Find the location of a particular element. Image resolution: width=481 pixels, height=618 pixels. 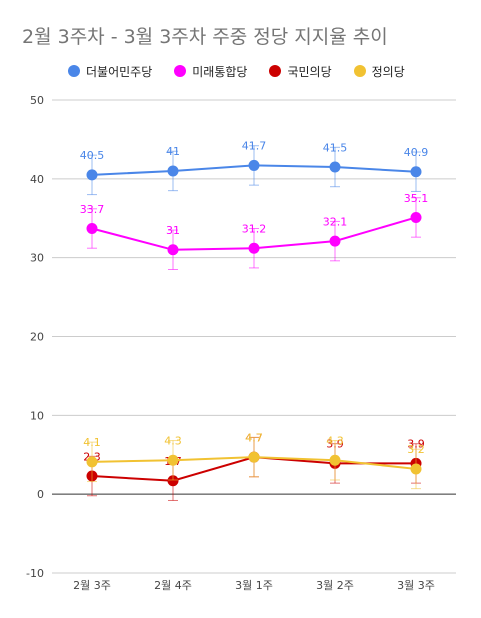

data-label: 32.1 is located at coordinates (335, 221).